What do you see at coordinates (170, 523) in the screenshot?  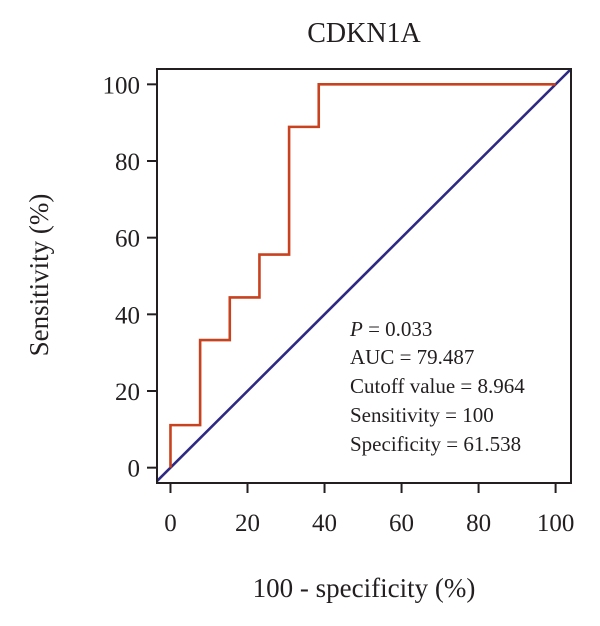 I see `x-tick-label: 0` at bounding box center [170, 523].